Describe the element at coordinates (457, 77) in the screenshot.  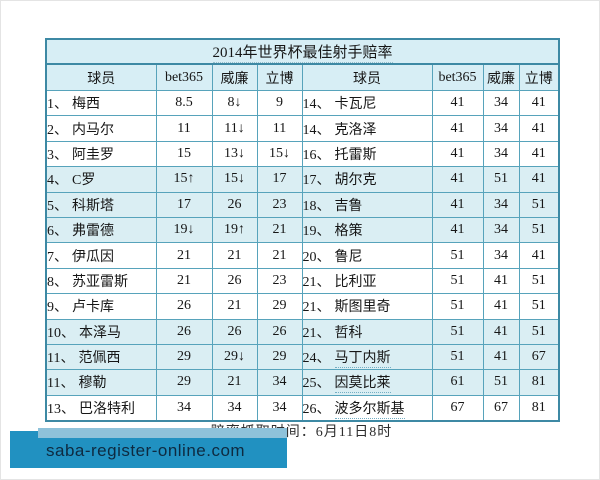
I see `col-header-bet365-right: bet365` at that location.